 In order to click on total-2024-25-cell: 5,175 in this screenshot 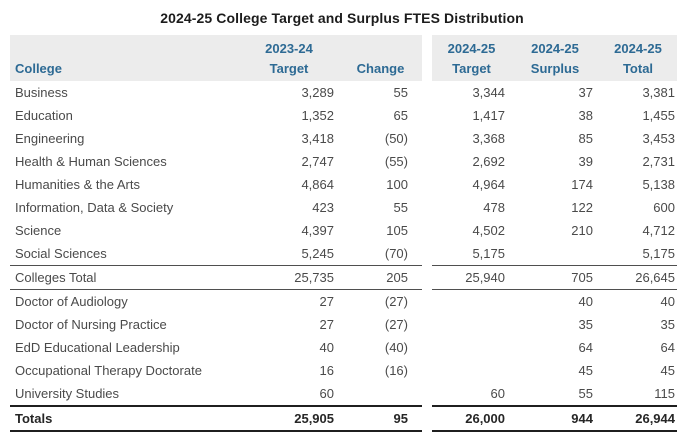, I will do `click(658, 253)`.